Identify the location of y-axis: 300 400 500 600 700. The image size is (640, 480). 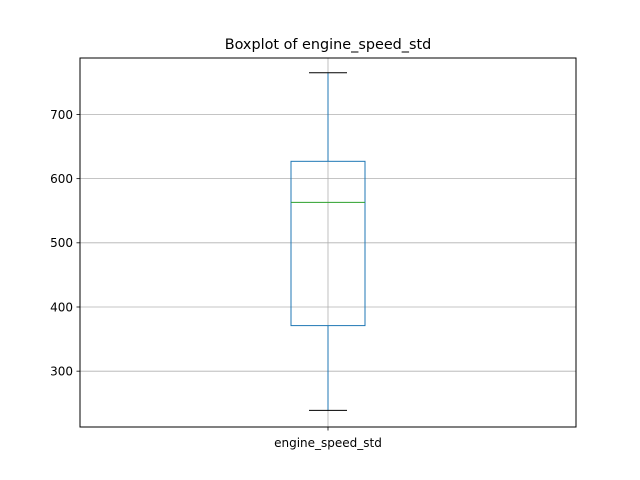
(65, 243).